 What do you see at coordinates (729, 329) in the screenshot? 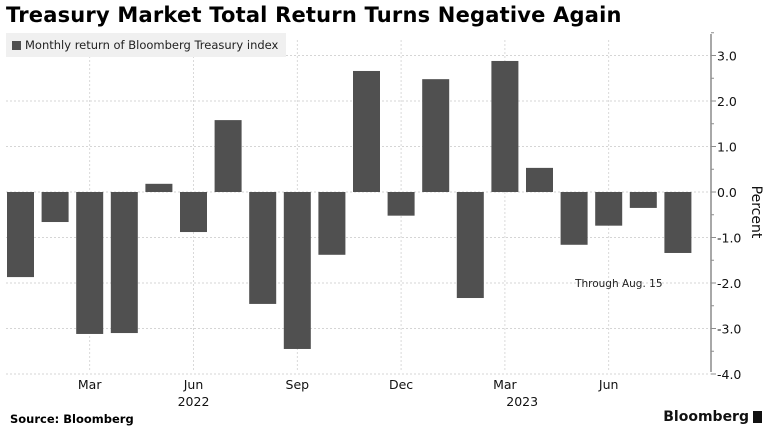
I see `y-tick-label: -3.0` at bounding box center [729, 329].